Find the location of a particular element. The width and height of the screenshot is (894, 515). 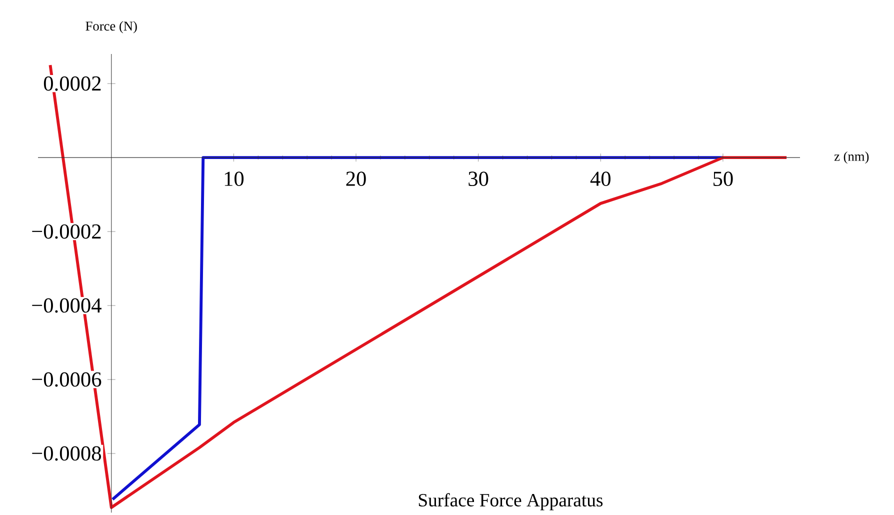

x-tick-label: 50 is located at coordinates (723, 179).